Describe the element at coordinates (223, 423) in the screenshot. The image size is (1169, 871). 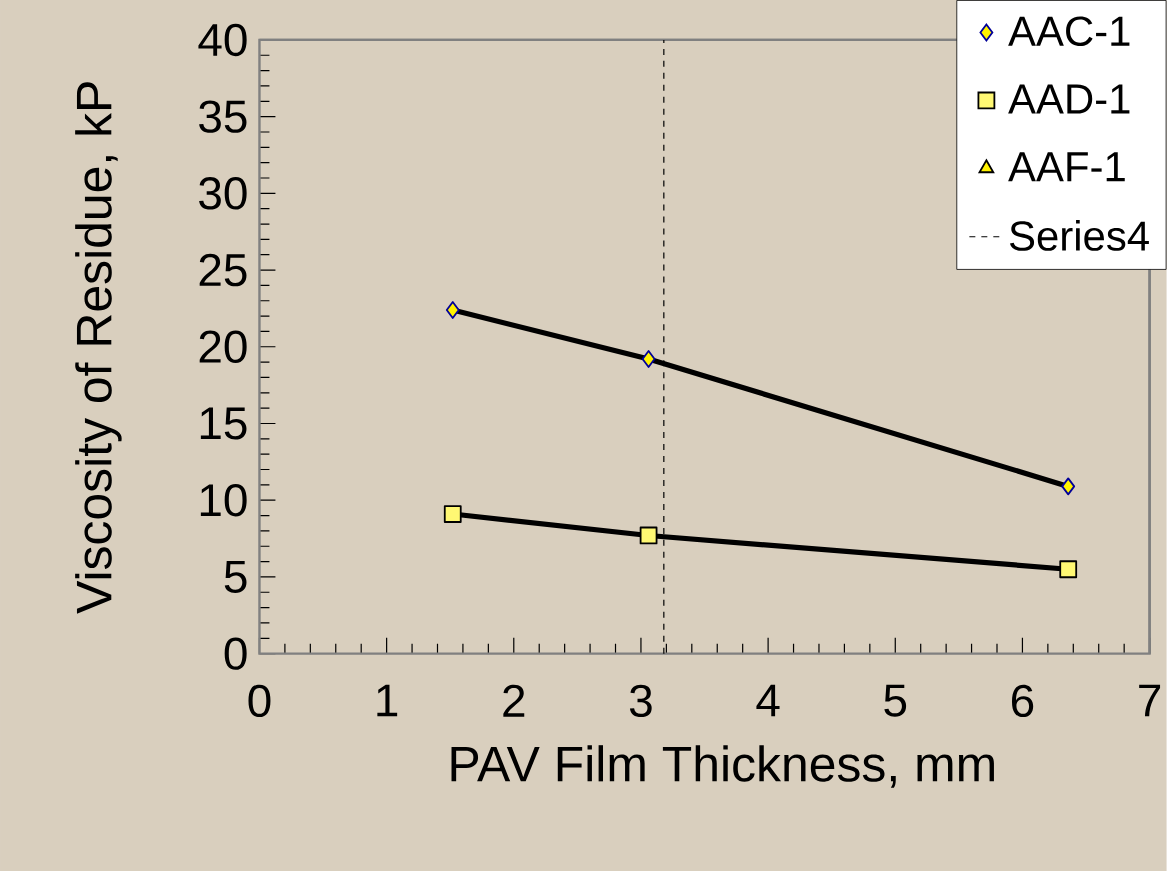
I see `y-tick-label: 15` at that location.